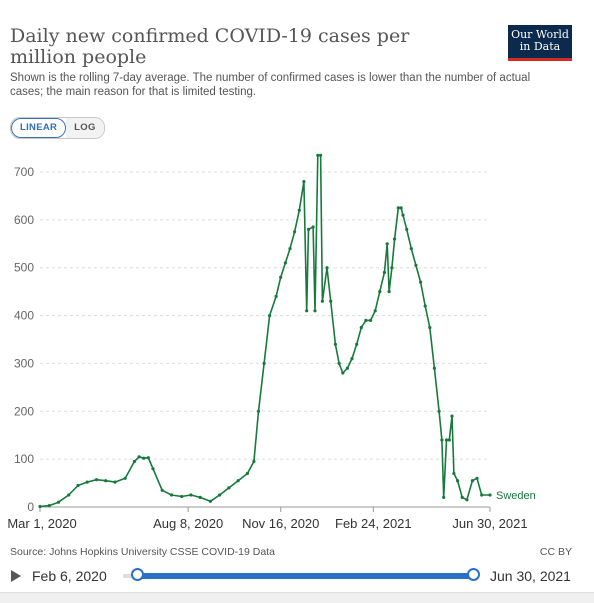 The width and height of the screenshot is (594, 603). What do you see at coordinates (85, 128) in the screenshot?
I see `log-scale-button: LOG` at bounding box center [85, 128].